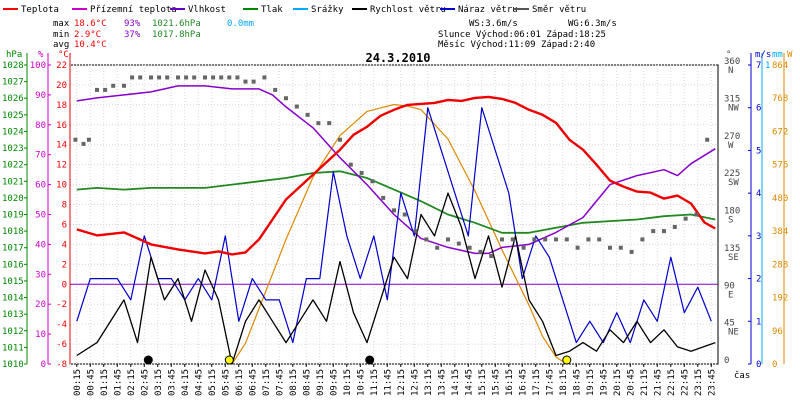 The width and height of the screenshot is (800, 400). What do you see at coordinates (550, 382) in the screenshot?
I see `x-tick-label: 17:45` at bounding box center [550, 382].